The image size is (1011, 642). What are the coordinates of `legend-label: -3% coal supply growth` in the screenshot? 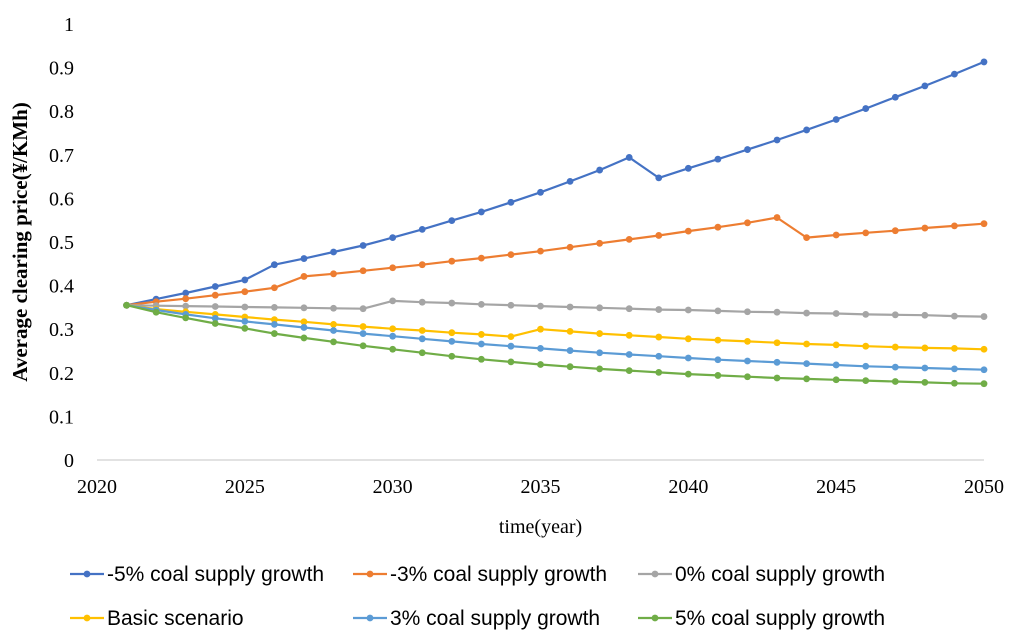 It's located at (498, 574).